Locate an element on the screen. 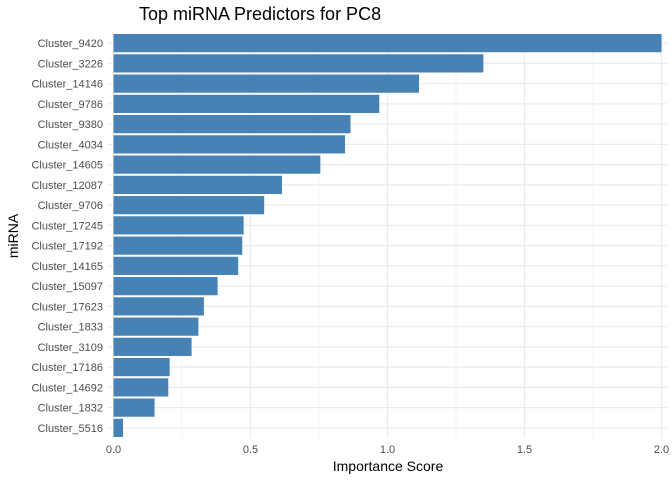  y-axis-title: miRNA is located at coordinates (13, 235).